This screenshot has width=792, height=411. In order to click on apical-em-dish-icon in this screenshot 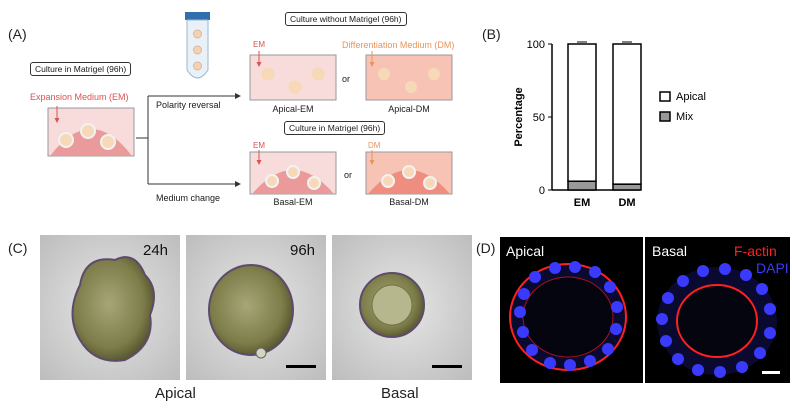, I will do `click(293, 76)`.